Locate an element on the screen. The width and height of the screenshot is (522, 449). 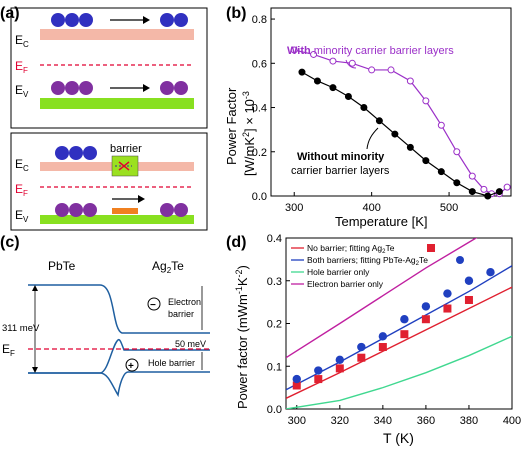
chart-d-ytick-label: 0.3 is located at coordinates (274, 282).